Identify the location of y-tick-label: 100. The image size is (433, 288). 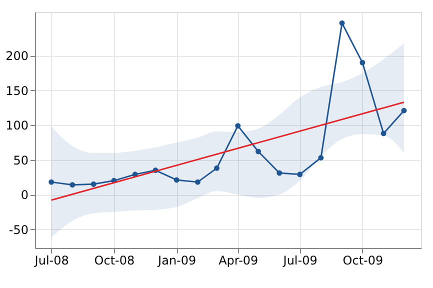
(17, 125).